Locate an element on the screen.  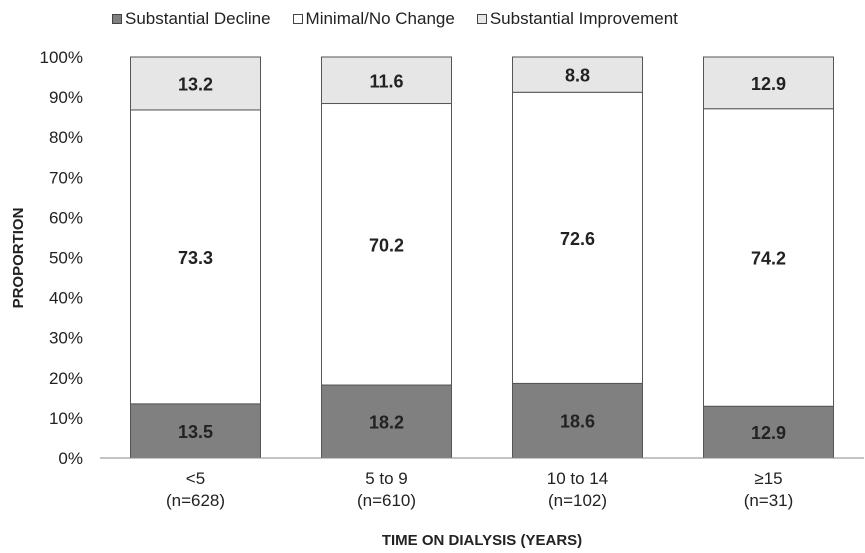
legend-swatch-decline is located at coordinates (117, 19).